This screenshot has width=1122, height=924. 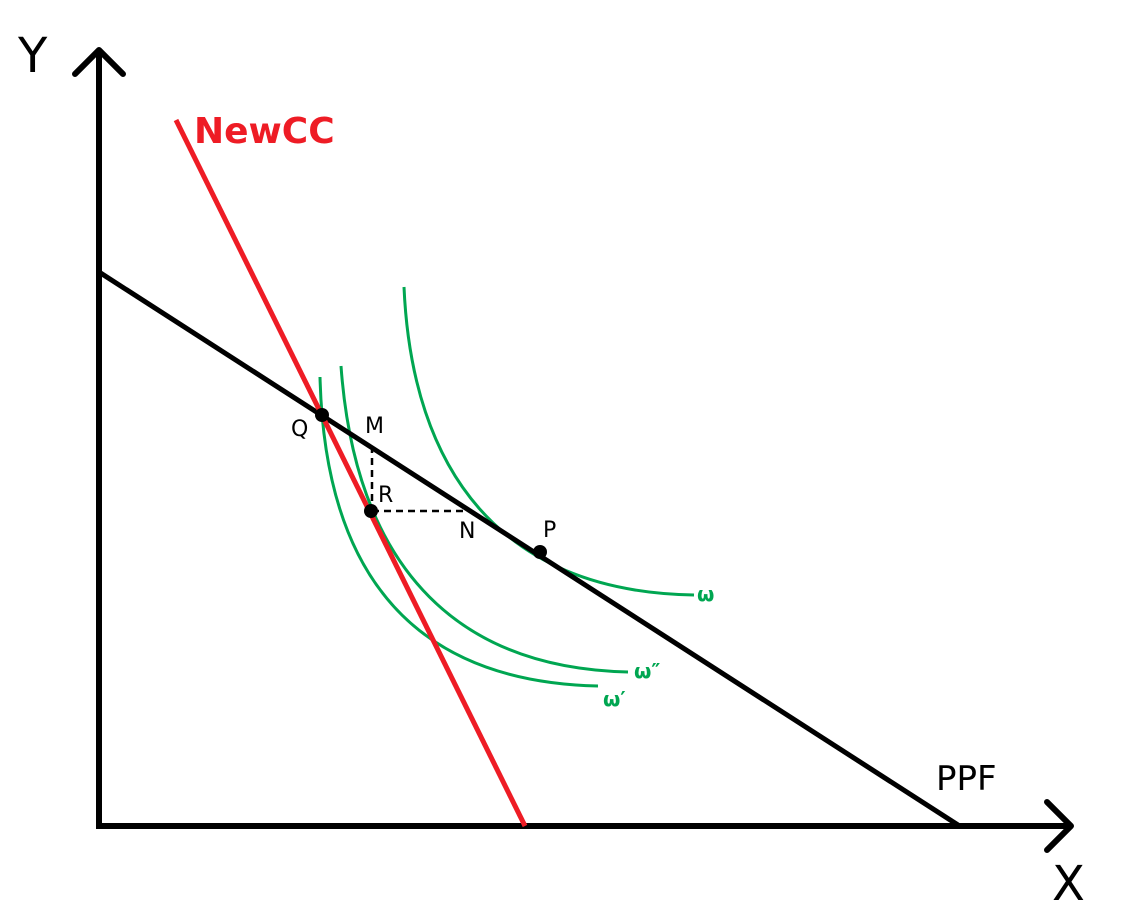 I want to click on dashed-triangle, so click(x=421, y=479).